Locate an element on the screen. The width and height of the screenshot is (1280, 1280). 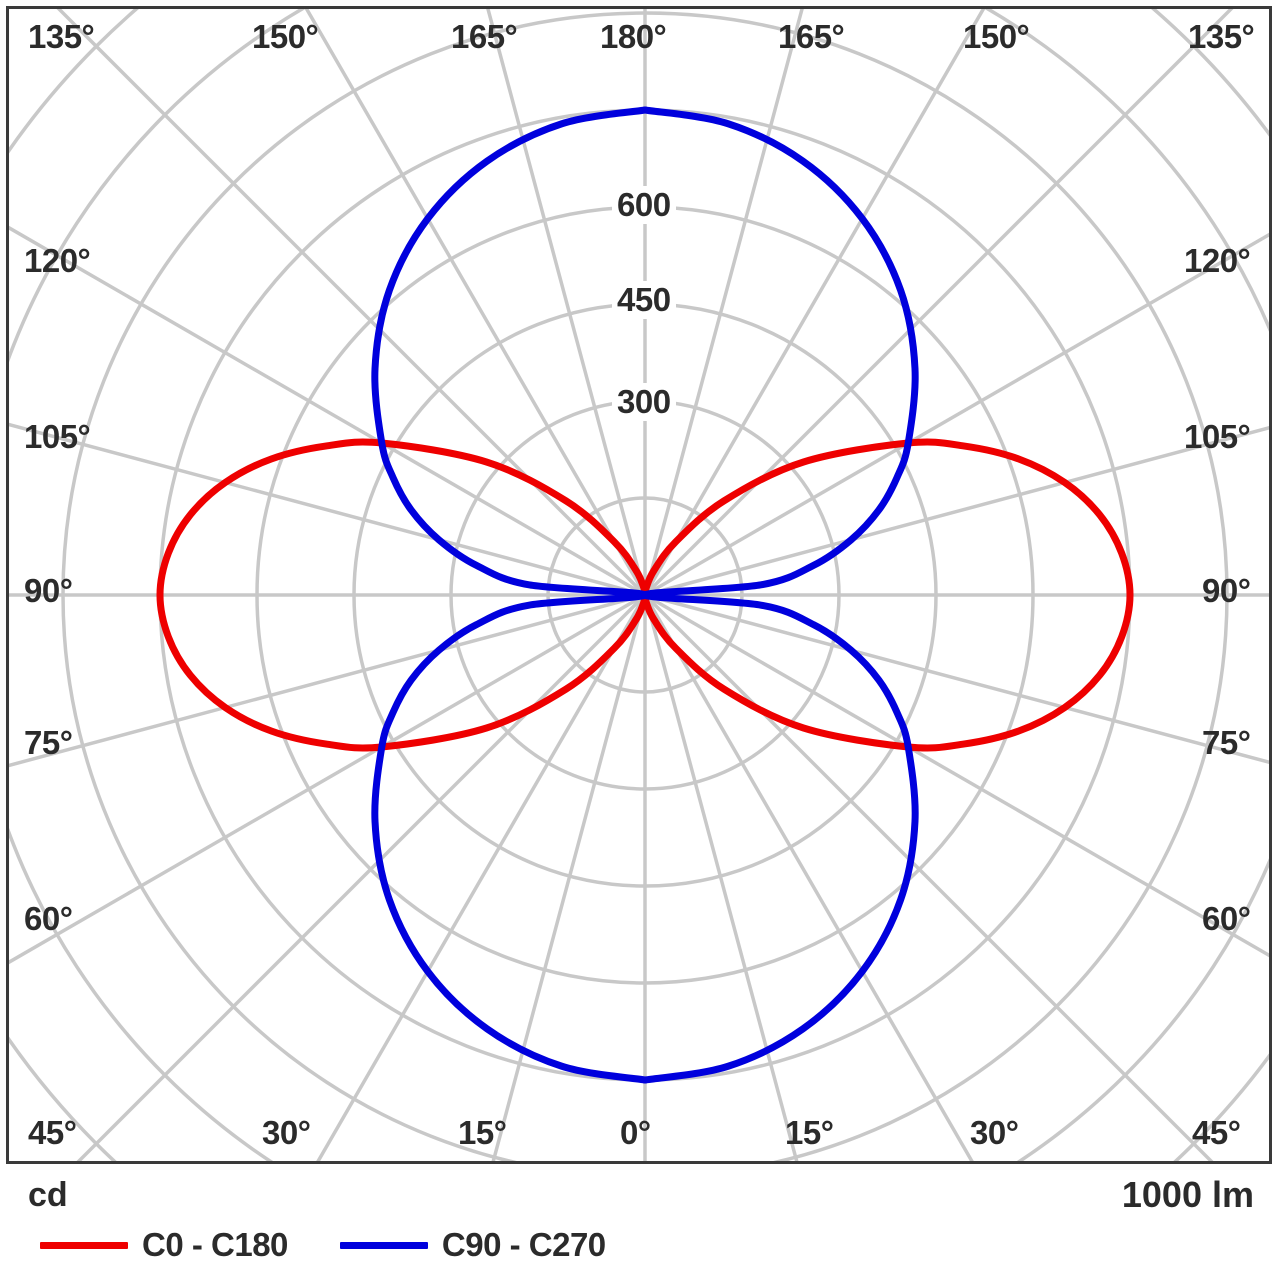
angle-label-right-0: 120° is located at coordinates (1217, 260).